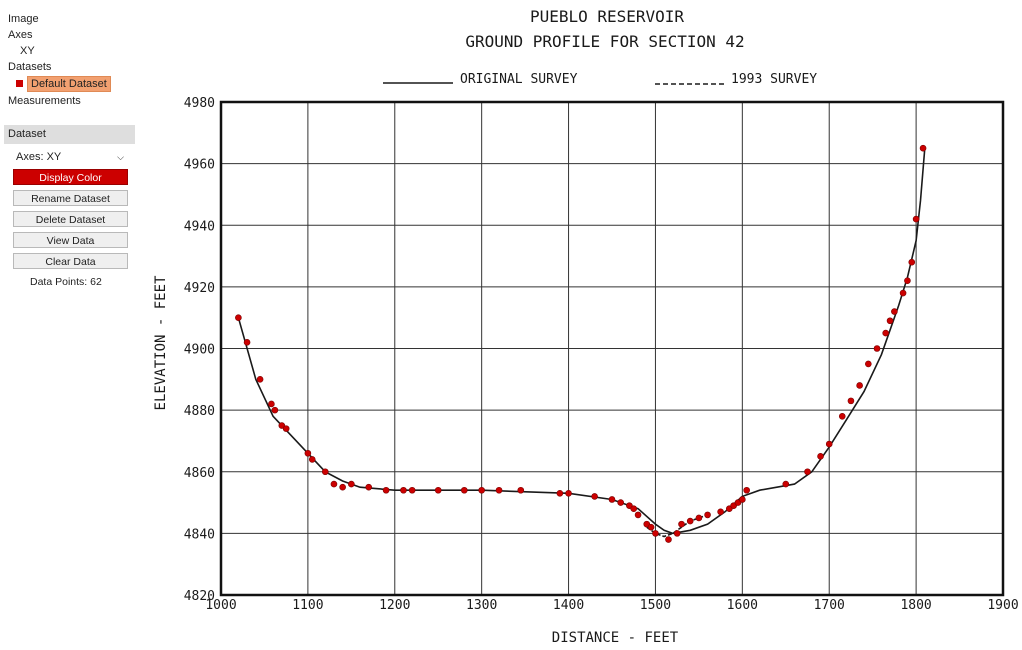 This screenshot has height=650, width=1022. I want to click on tree-item-axes: Axes, so click(20, 35).